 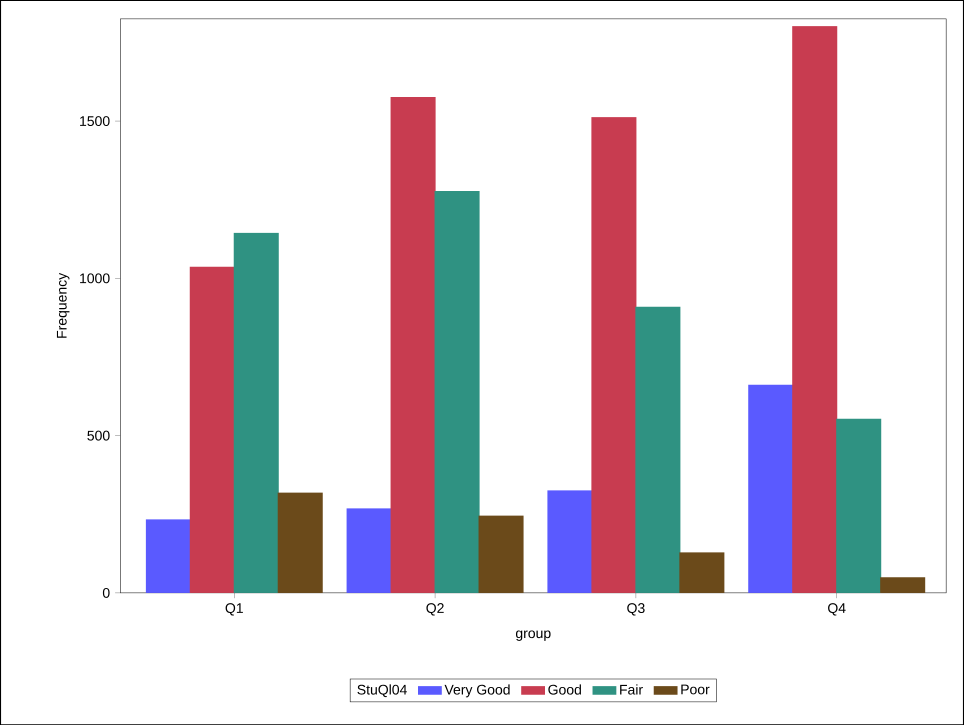 What do you see at coordinates (636, 609) in the screenshot?
I see `x-tick-label: Q3` at bounding box center [636, 609].